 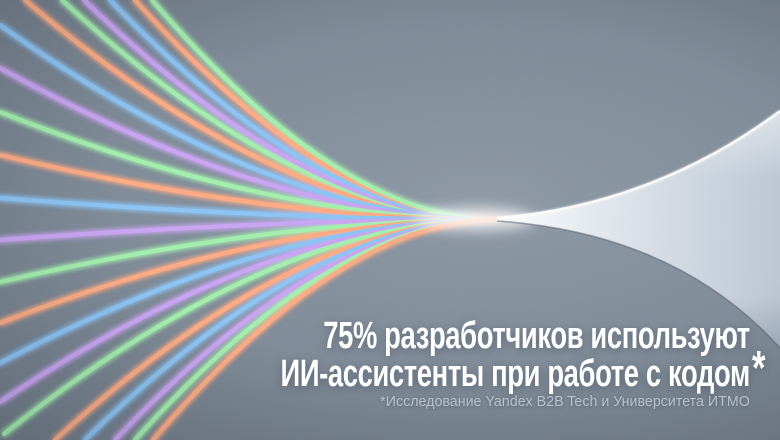 I want to click on headline-line-2-label: ИИ-ассистенты при работе с кодом, so click(x=515, y=374).